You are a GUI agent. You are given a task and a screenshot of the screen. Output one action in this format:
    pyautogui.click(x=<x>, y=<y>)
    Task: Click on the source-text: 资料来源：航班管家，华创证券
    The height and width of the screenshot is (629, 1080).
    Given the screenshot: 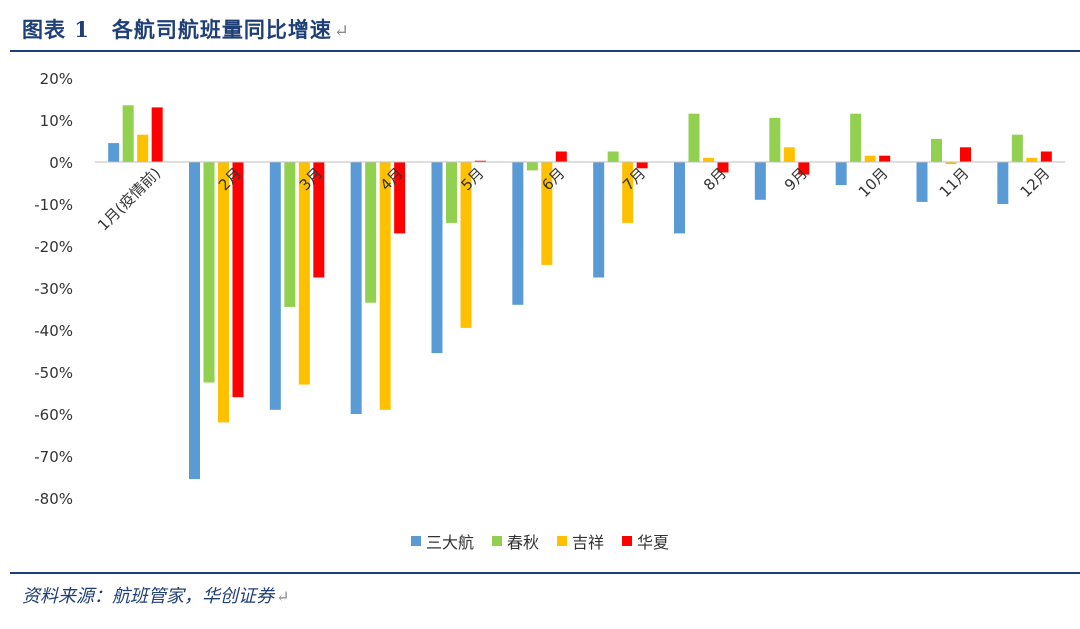 What is the action you would take?
    pyautogui.click(x=148, y=596)
    